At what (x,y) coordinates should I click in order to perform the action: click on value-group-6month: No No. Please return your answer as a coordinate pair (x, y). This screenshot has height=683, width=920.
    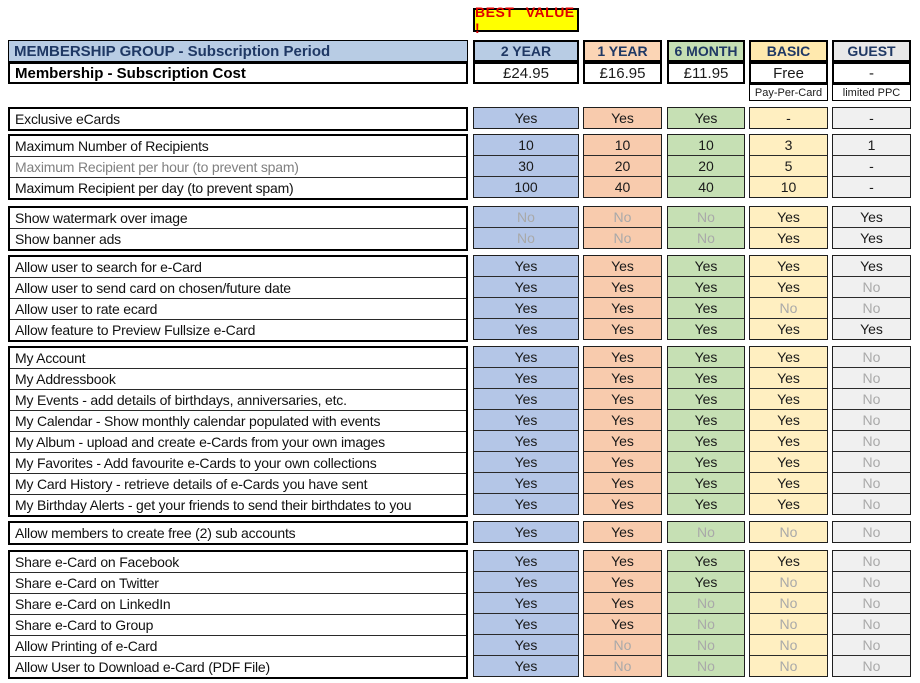
    Looking at the image, I should click on (706, 227).